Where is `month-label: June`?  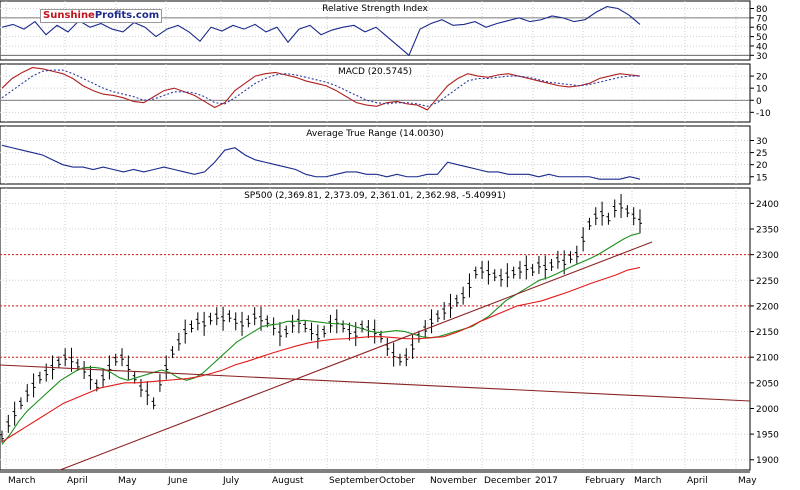
month-label: June is located at coordinates (177, 481).